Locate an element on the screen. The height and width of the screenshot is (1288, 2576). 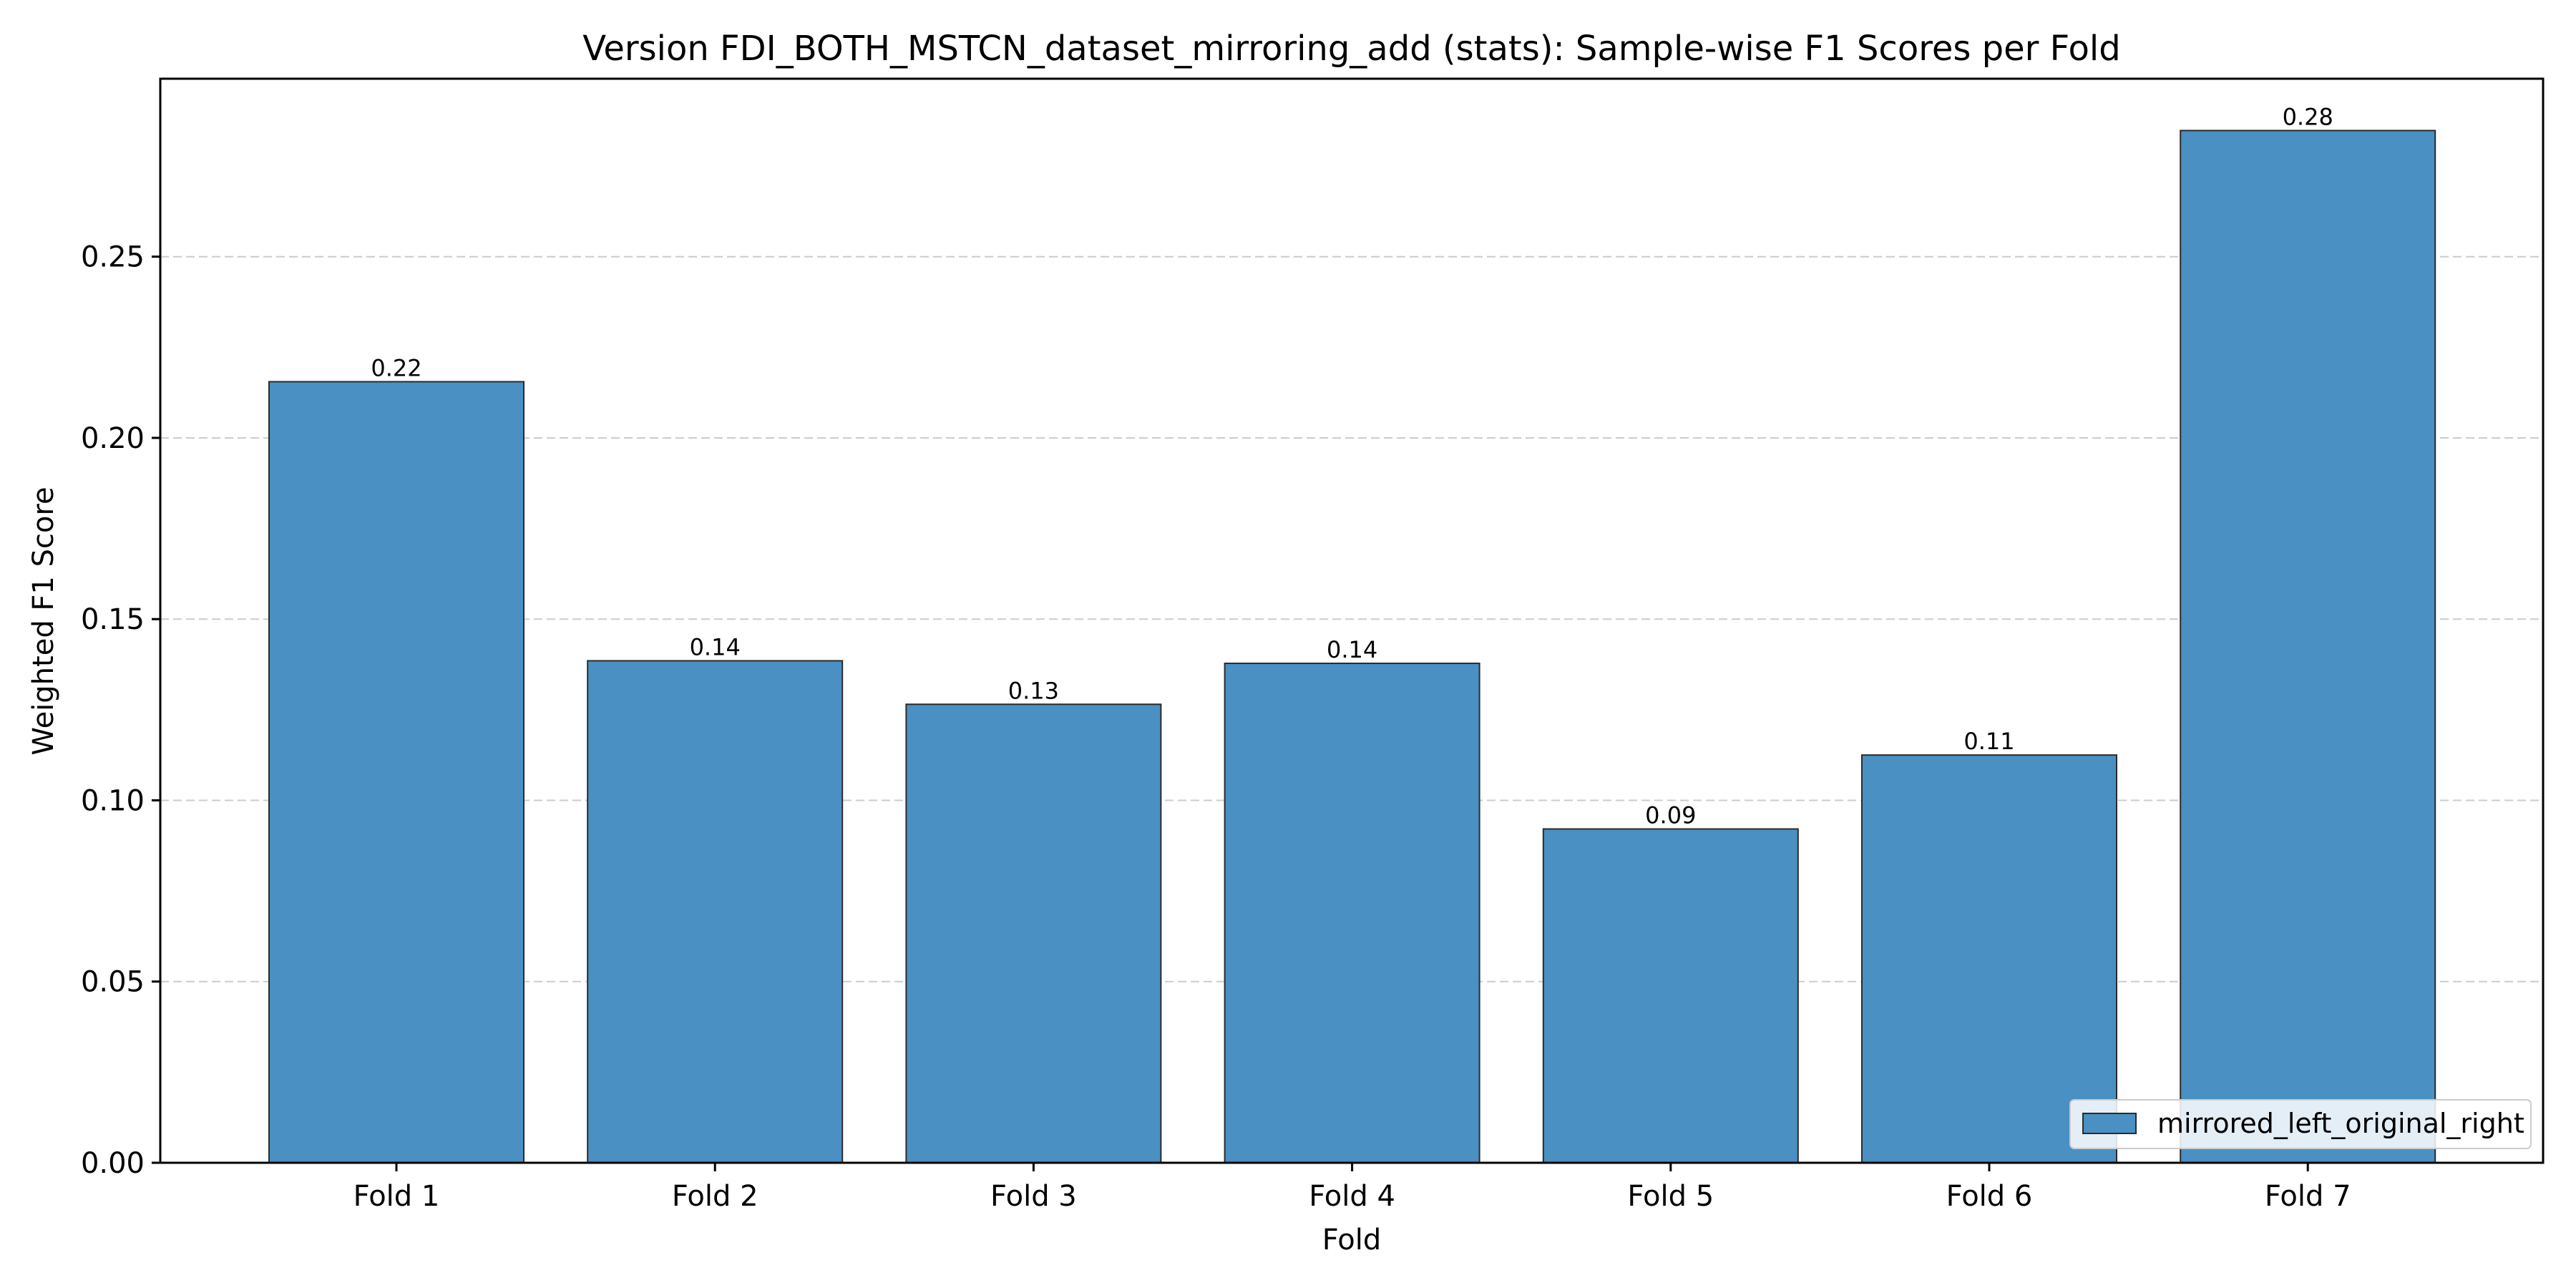
x-tick-label: Fold 2 is located at coordinates (715, 1196).